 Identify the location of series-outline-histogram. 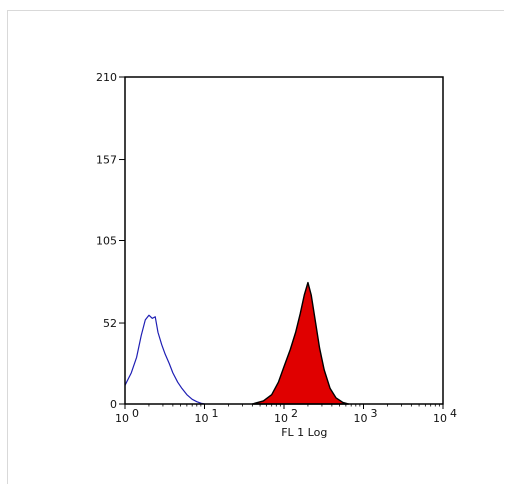
(164, 359).